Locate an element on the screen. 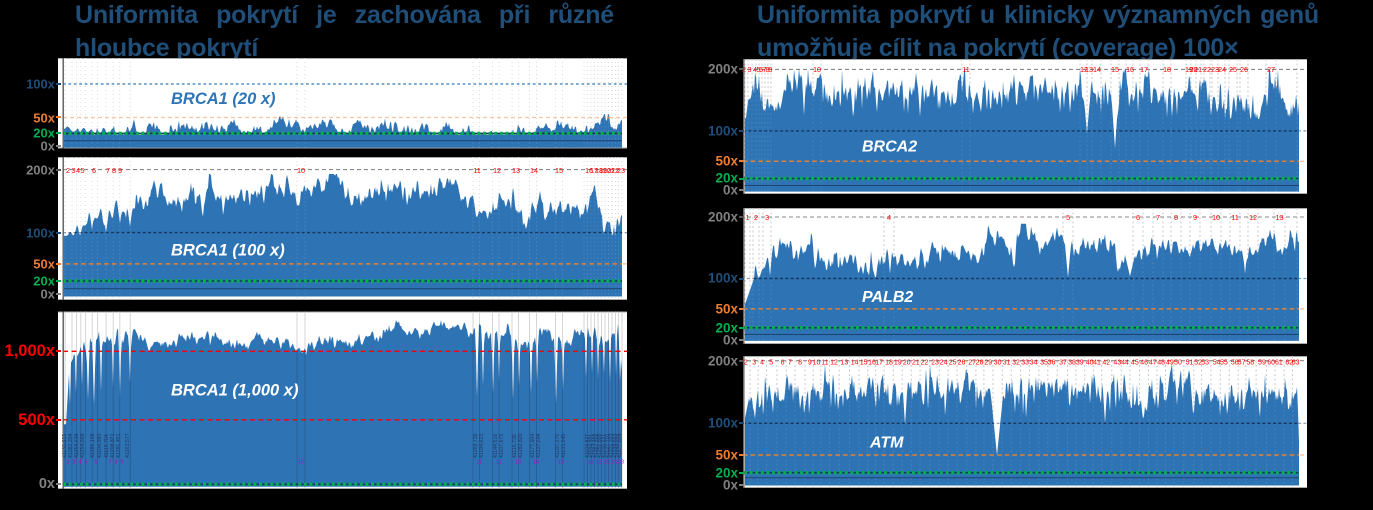 This screenshot has height=510, width=1373. svg-text: 41277,834 is located at coordinates (620, 445).